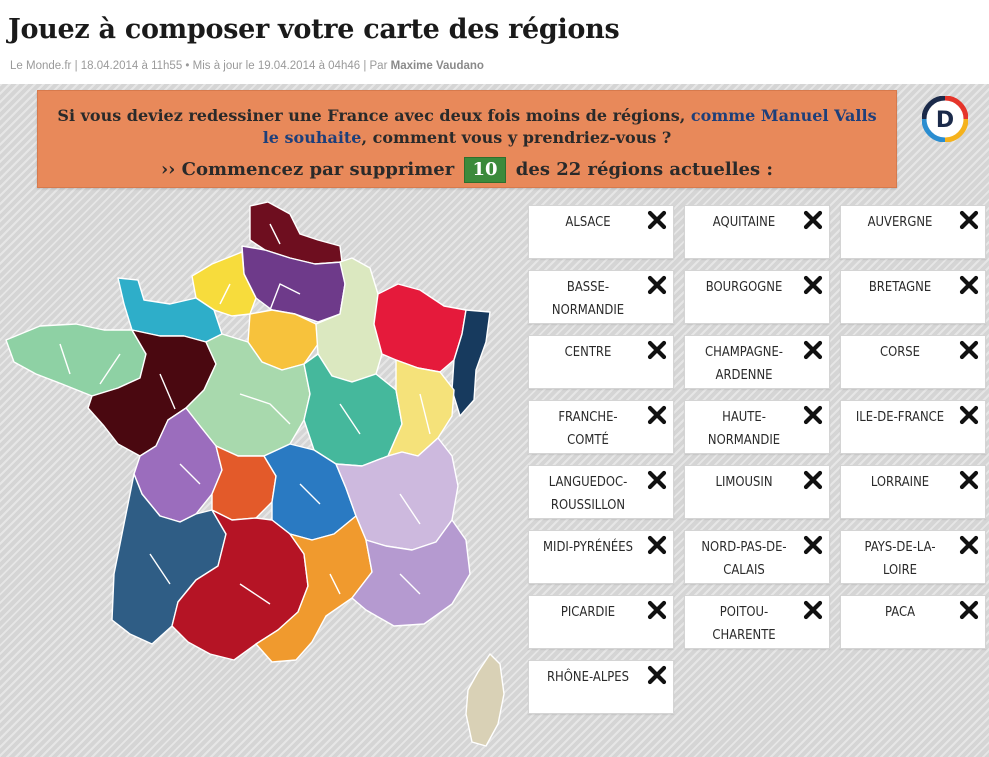  I want to click on decodeurs-logo-icon: D, so click(945, 119).